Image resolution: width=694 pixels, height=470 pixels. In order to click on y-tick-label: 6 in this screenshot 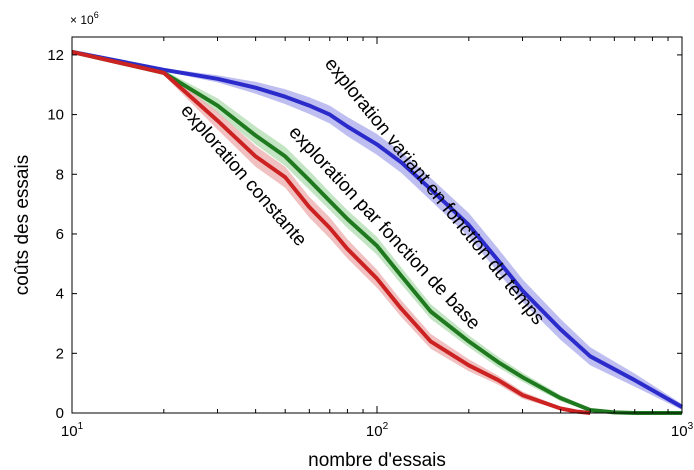, I will do `click(60, 234)`.